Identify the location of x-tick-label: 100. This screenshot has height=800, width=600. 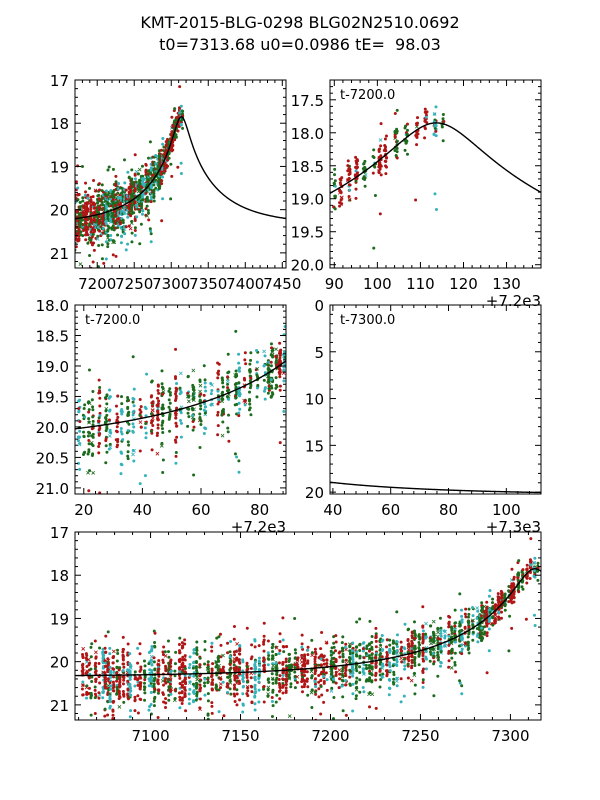
(506, 510).